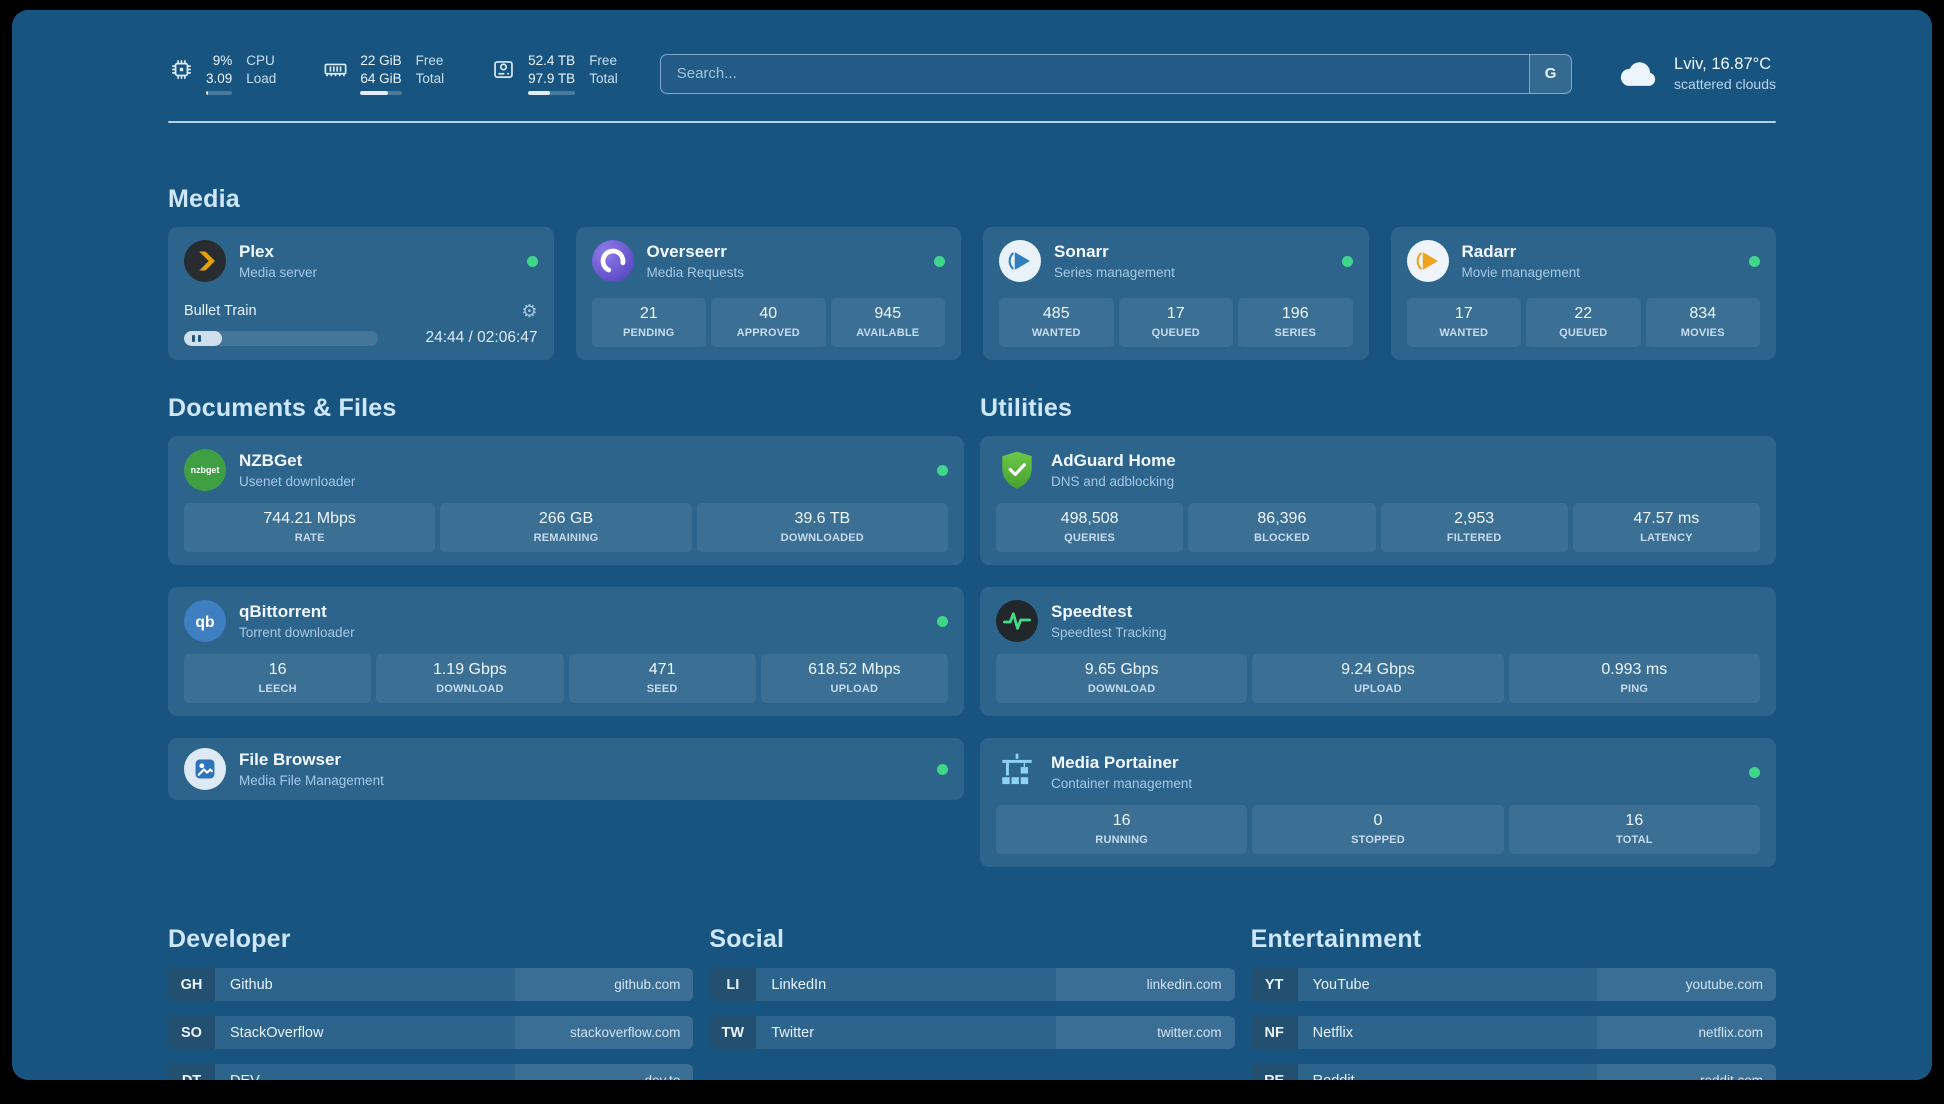 The height and width of the screenshot is (1104, 1944). What do you see at coordinates (972, 1032) in the screenshot?
I see `bookmark-twitter: TW Twitter twitter.com` at bounding box center [972, 1032].